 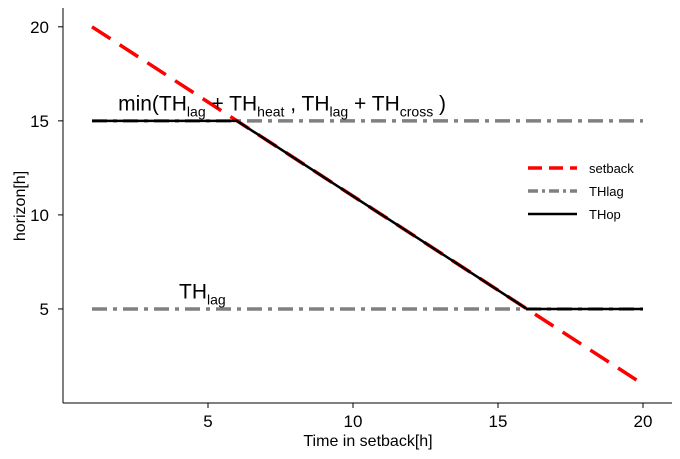 What do you see at coordinates (353, 421) in the screenshot?
I see `x-tick-label-10: 10` at bounding box center [353, 421].